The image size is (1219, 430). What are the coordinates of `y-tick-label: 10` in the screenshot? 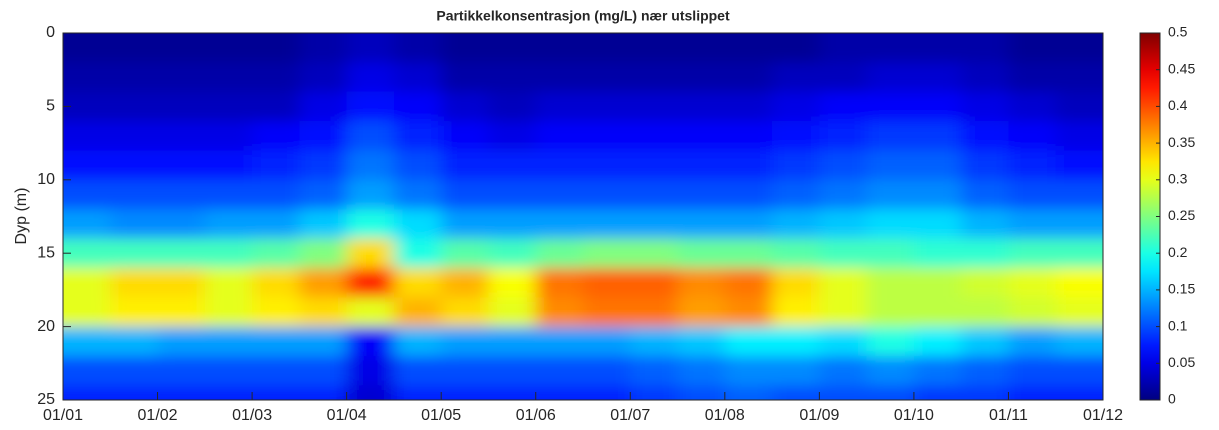 It's located at (46, 179).